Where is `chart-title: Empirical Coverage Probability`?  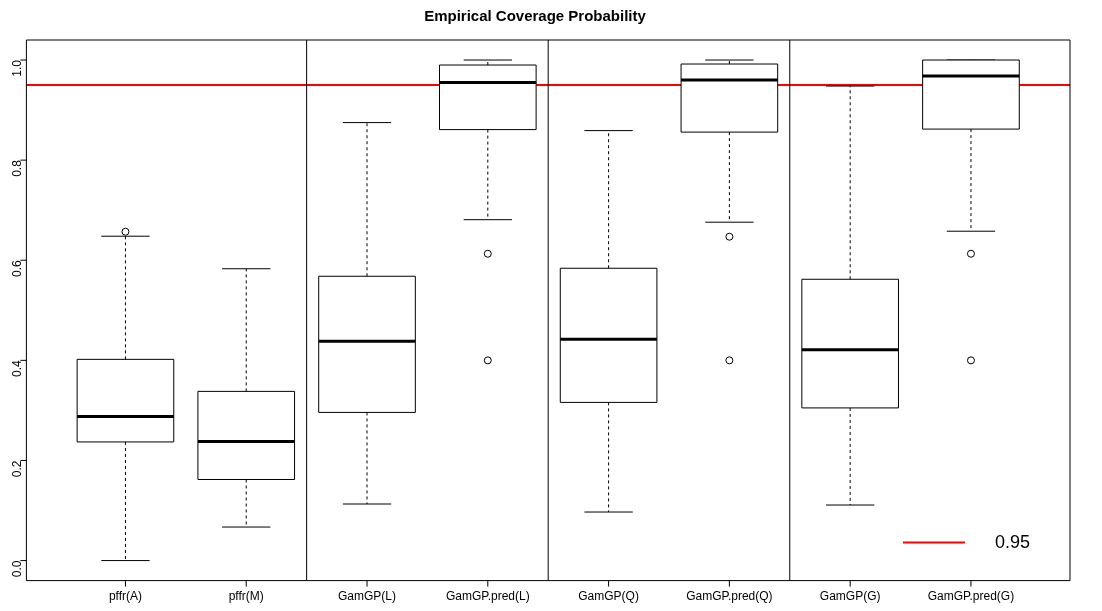
chart-title: Empirical Coverage Probability is located at coordinates (535, 16).